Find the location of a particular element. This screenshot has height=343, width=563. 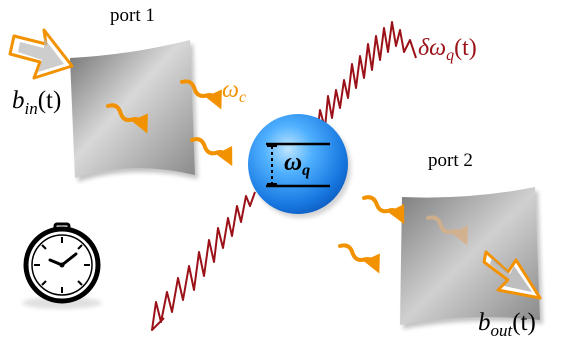

delta-omega-q-label: δωq(t) is located at coordinates (447, 49).